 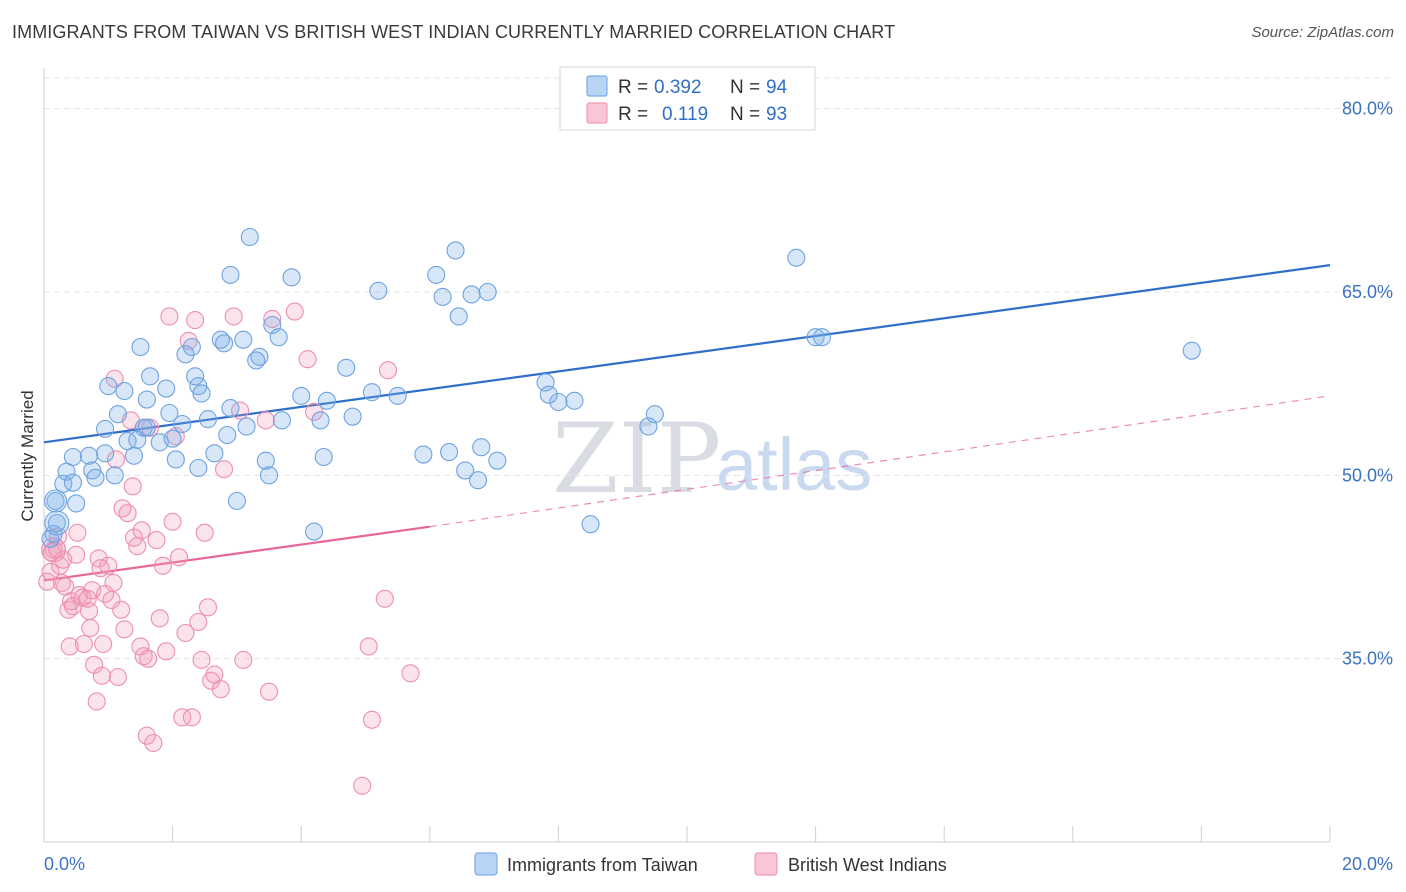 What do you see at coordinates (1367, 864) in the screenshot?
I see `x-tick-label-max: 20.0%` at bounding box center [1367, 864].